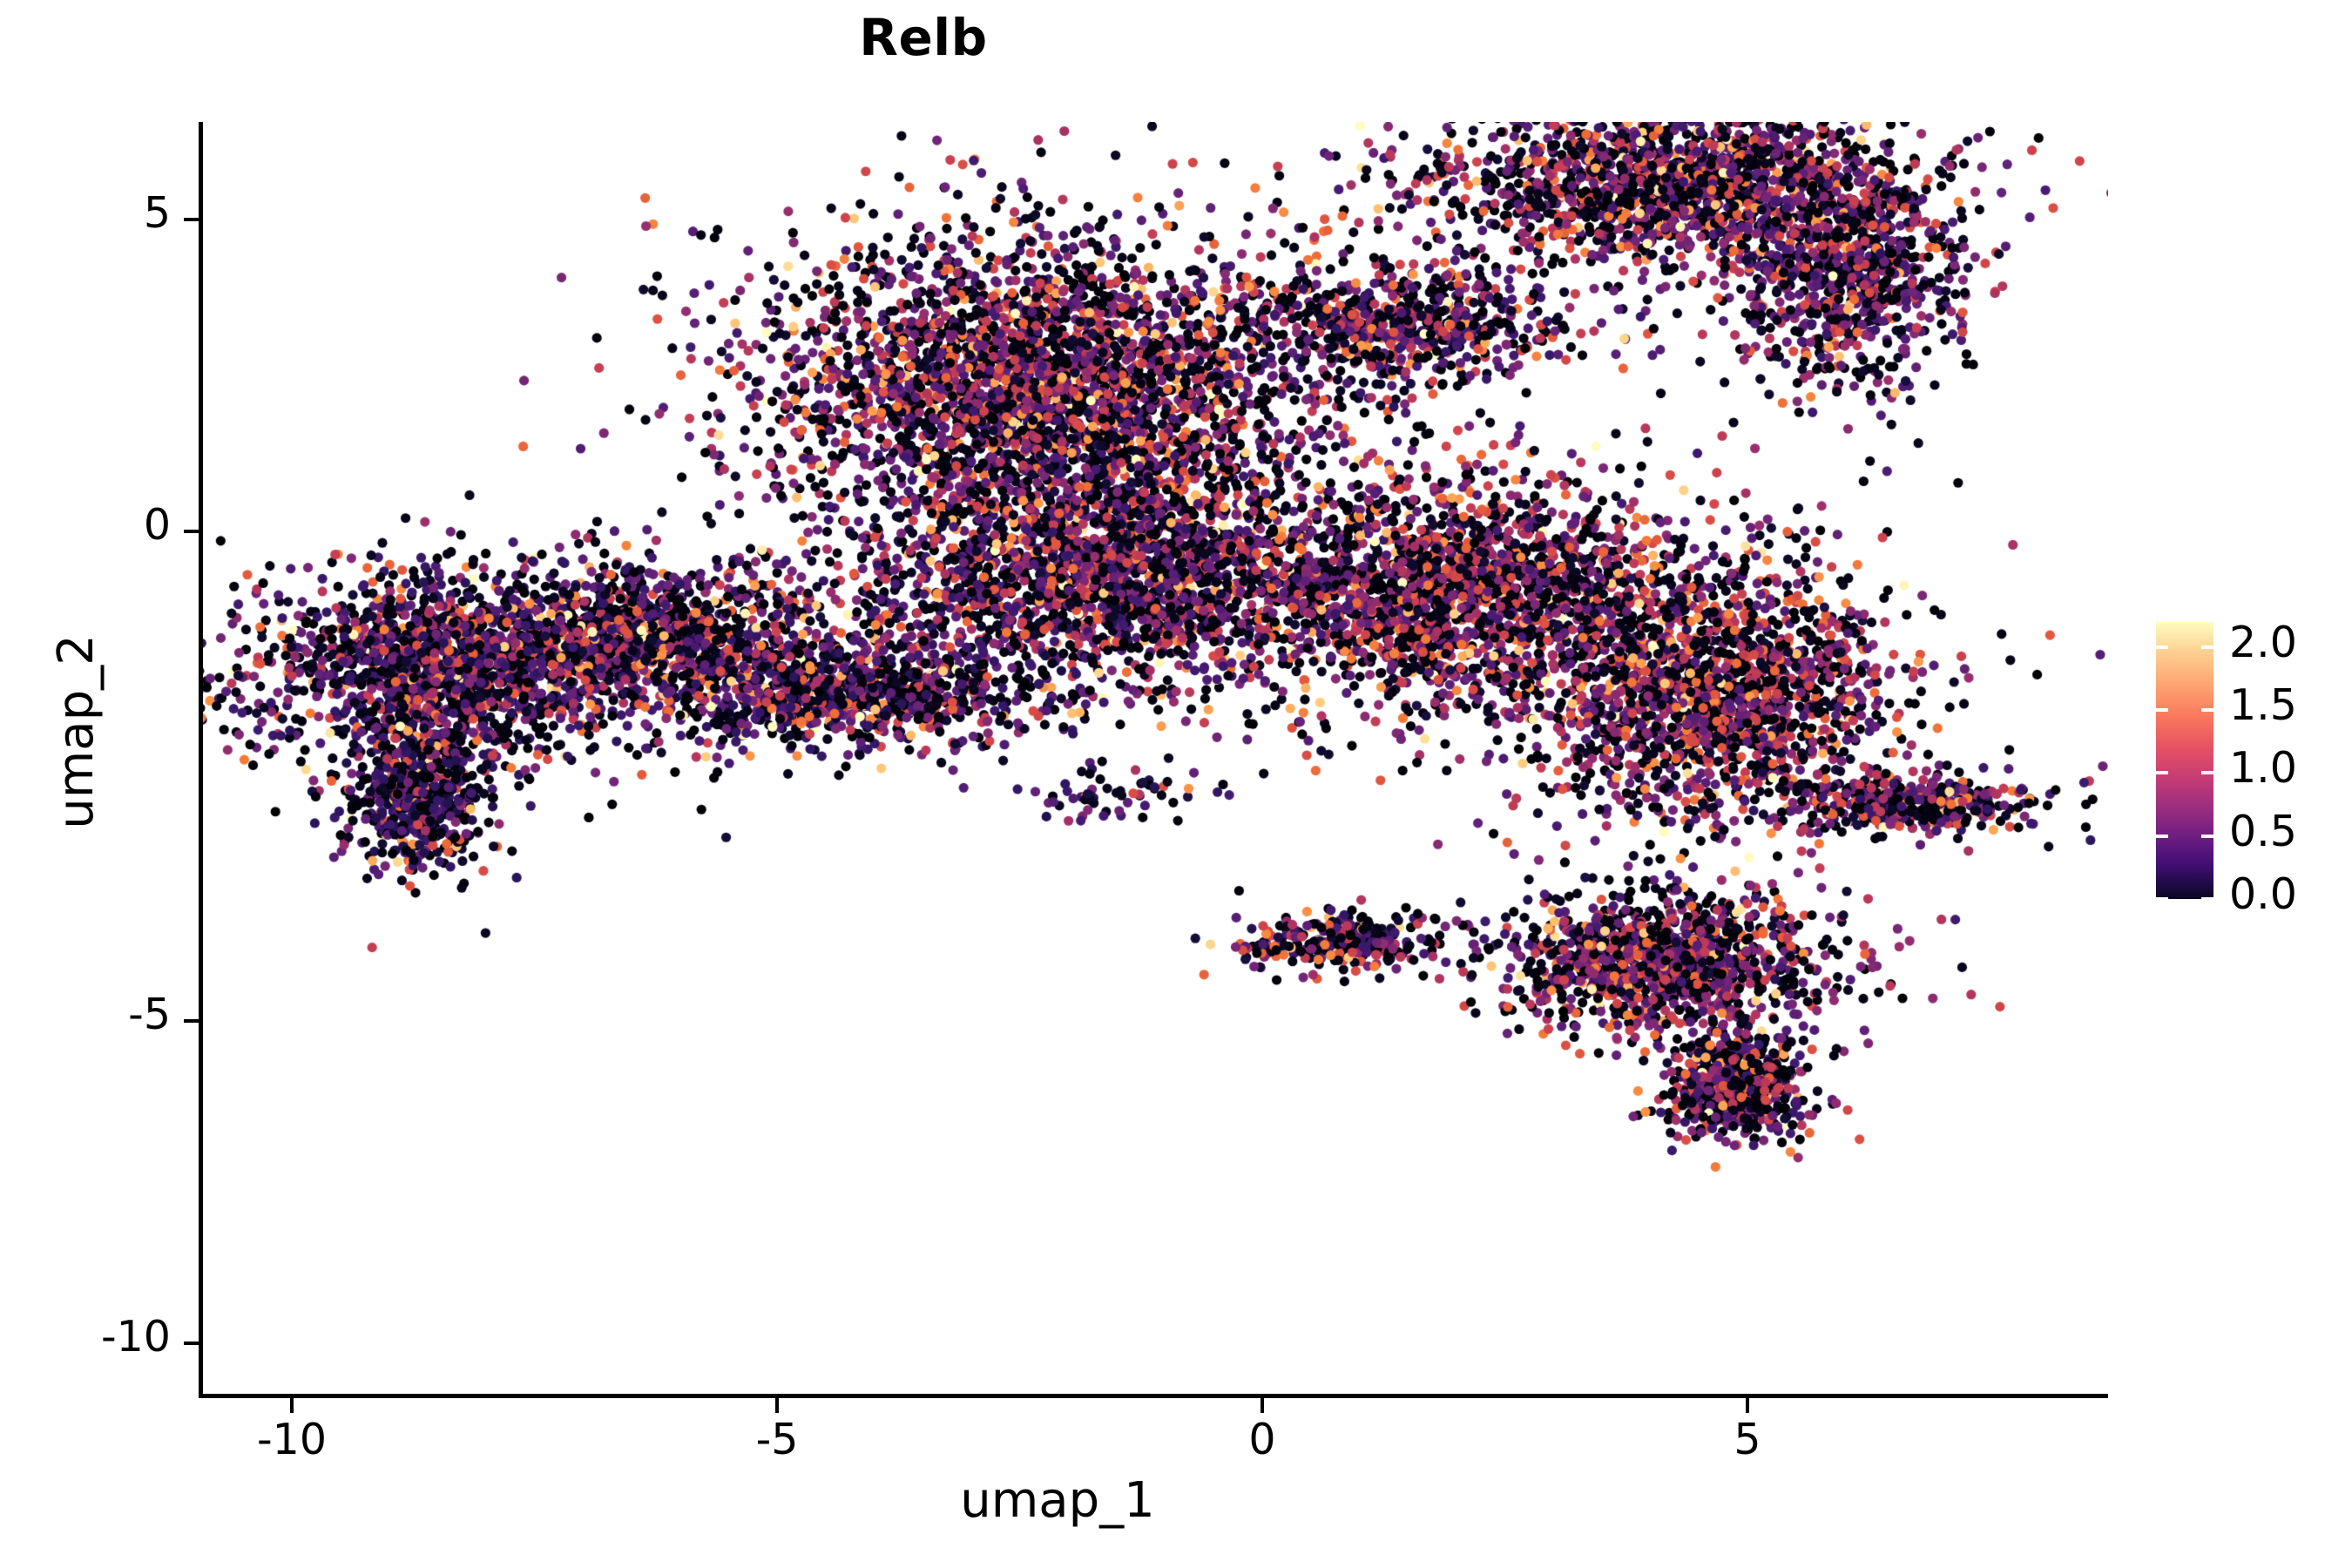  Describe the element at coordinates (1262, 1439) in the screenshot. I see `x-tick-label: 0` at that location.